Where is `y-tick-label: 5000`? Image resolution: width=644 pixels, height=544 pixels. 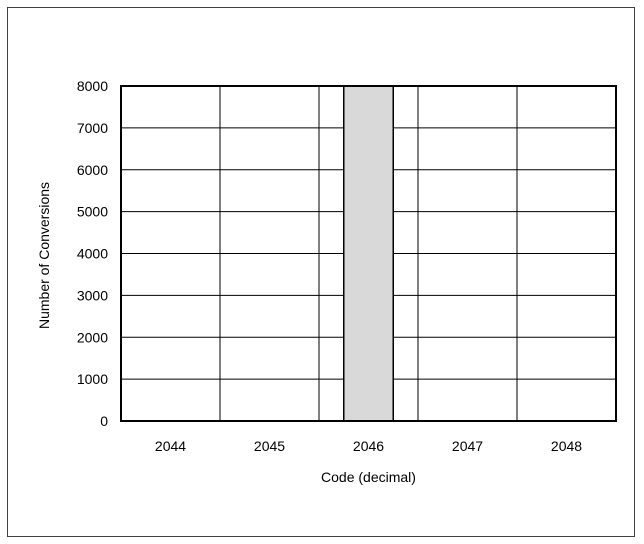 y-tick-label: 5000 is located at coordinates (92, 212).